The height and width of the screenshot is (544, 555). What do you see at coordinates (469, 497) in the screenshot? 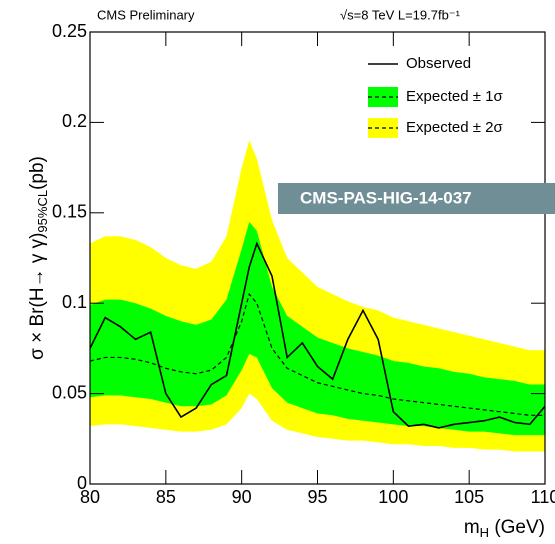
I see `x-tick-label: 105` at bounding box center [469, 497].